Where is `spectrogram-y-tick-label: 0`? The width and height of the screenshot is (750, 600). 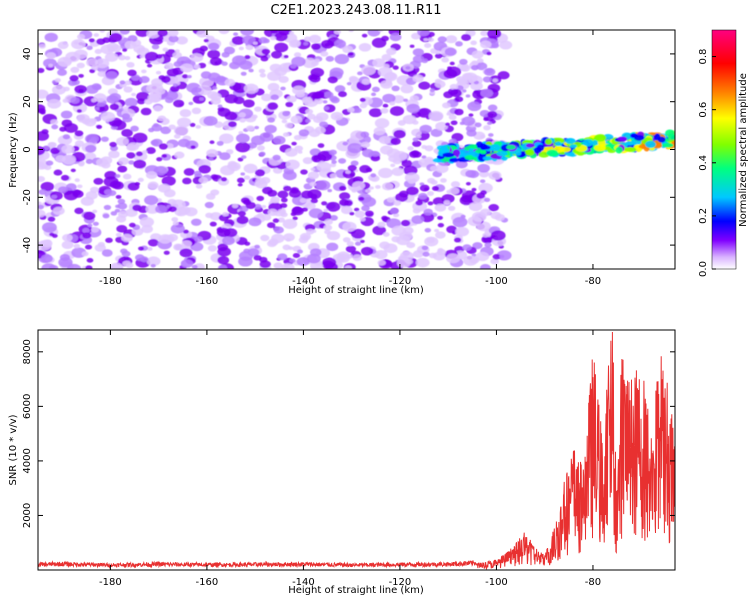 spectrogram-y-tick-label: 0 is located at coordinates (27, 149).